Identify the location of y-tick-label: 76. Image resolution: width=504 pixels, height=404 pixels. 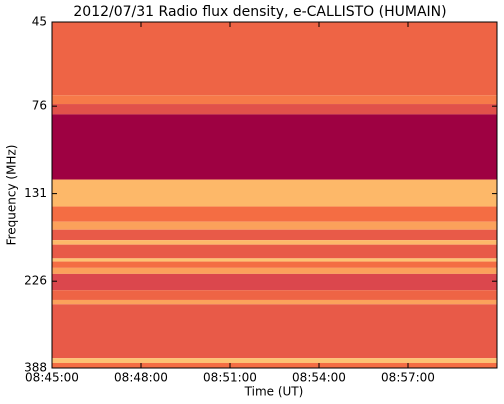
(39, 106).